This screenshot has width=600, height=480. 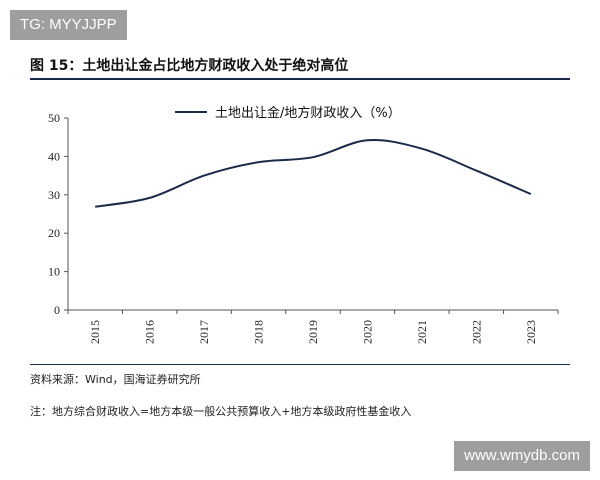 I want to click on x-tick-label: 2021, so click(x=422, y=332).